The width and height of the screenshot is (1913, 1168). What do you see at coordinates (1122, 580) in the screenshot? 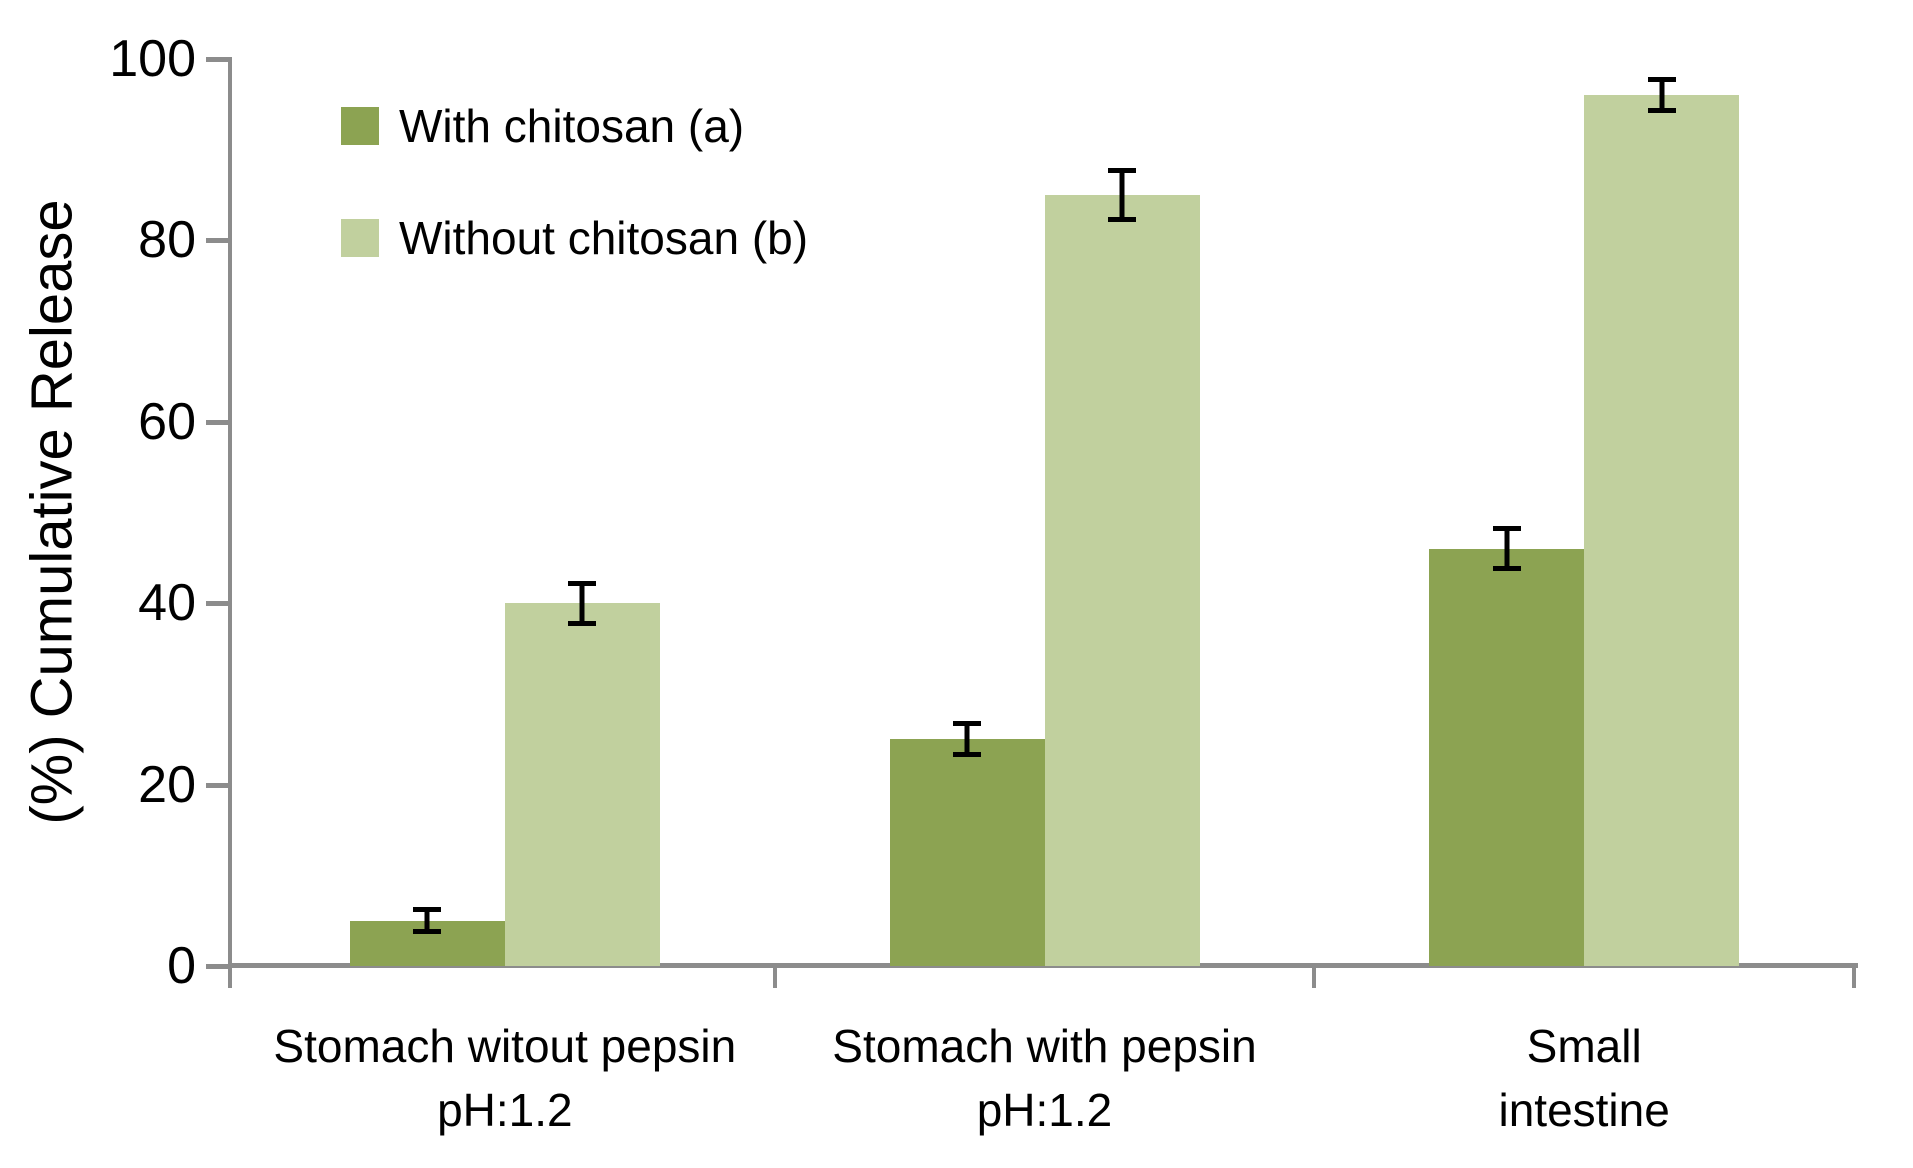
I see `bar-series2-cat2` at bounding box center [1122, 580].